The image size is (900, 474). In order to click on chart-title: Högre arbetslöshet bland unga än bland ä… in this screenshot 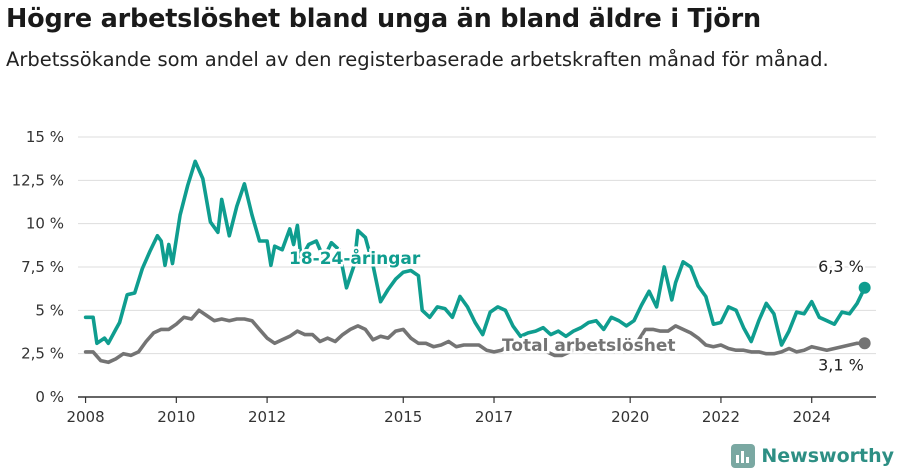, I will do `click(383, 19)`.